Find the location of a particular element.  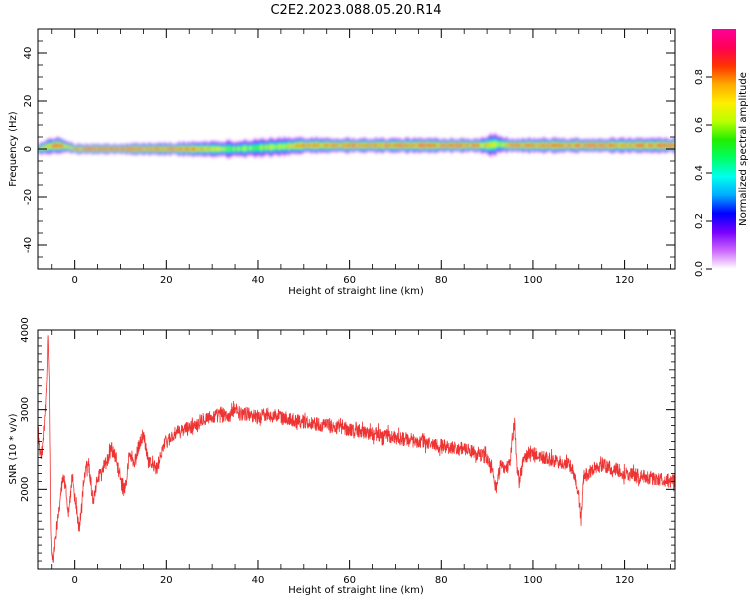

spectrogram-x-tick-label: 80 is located at coordinates (441, 280).